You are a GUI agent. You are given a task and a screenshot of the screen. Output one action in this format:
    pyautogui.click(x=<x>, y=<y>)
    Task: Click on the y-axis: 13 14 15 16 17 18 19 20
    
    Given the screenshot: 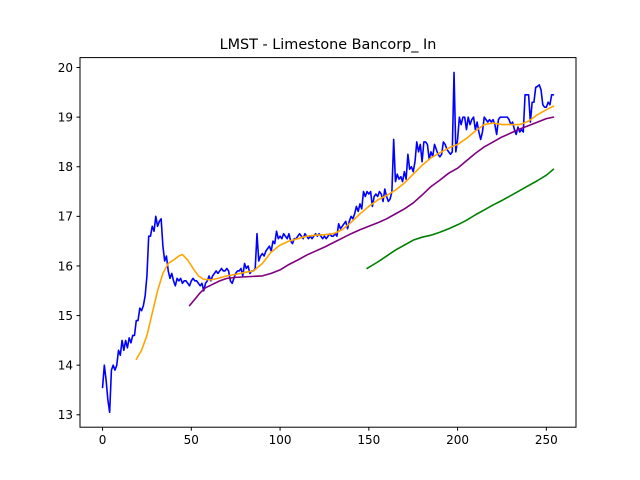 What is the action you would take?
    pyautogui.click(x=69, y=241)
    